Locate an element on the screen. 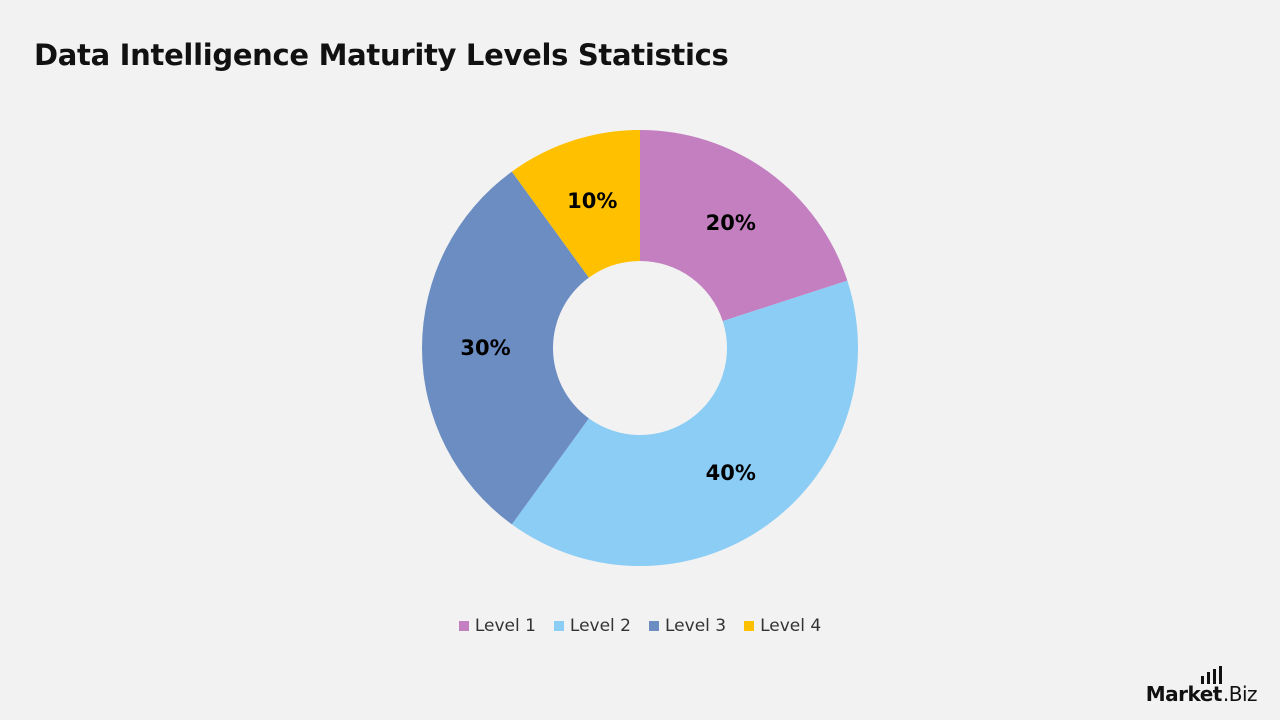 The image size is (1280, 720). brand-logo-suffix: .Biz is located at coordinates (1240, 694).